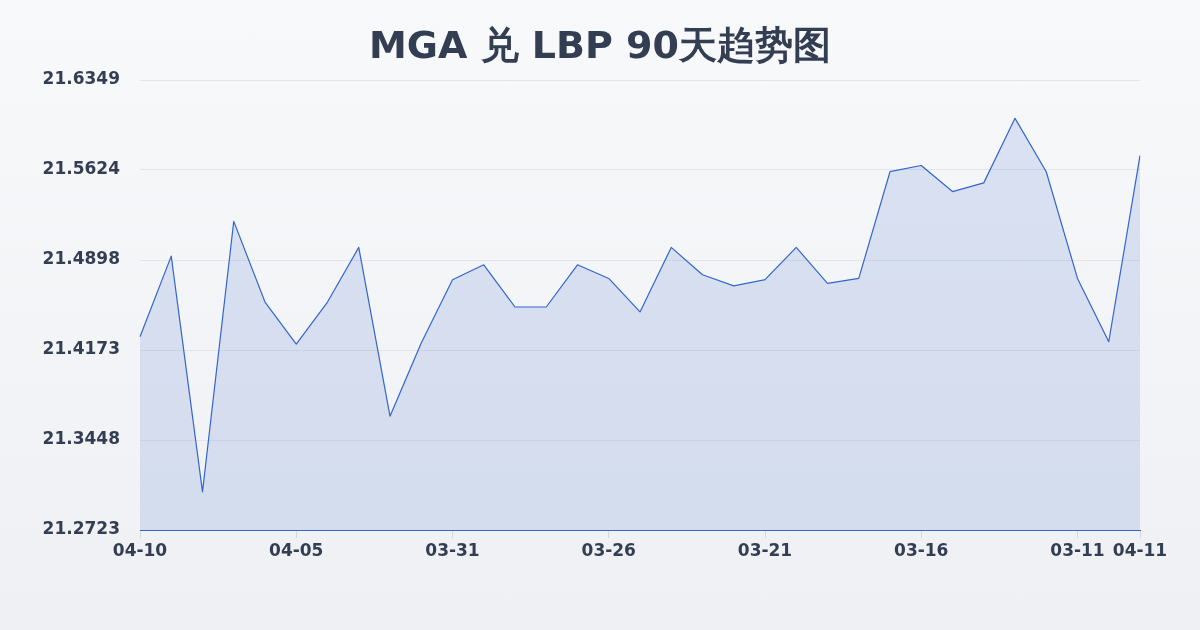 Image resolution: width=1200 pixels, height=630 pixels. I want to click on y-tick-label: 21.5624, so click(81, 168).